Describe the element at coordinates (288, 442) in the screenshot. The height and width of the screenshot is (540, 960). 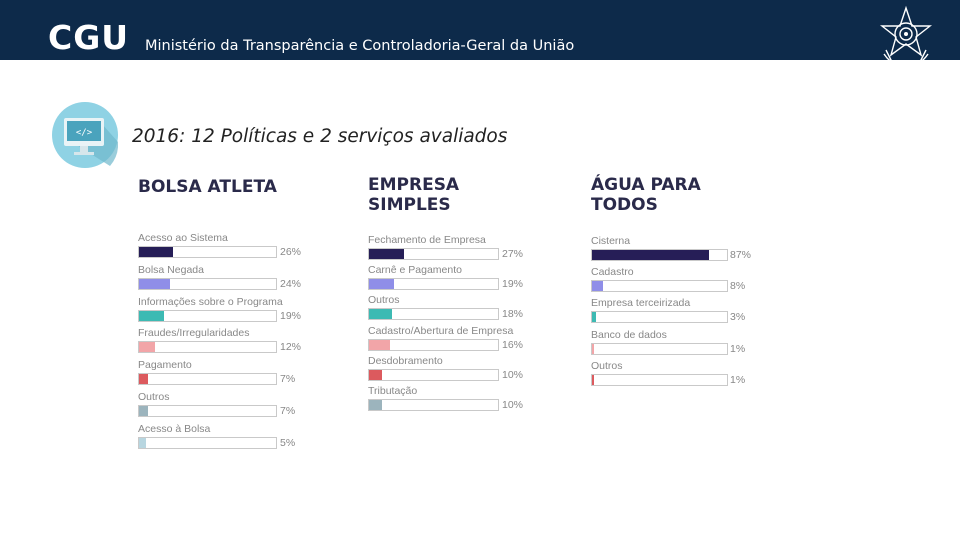
I see `bar-value-label: 5%` at that location.